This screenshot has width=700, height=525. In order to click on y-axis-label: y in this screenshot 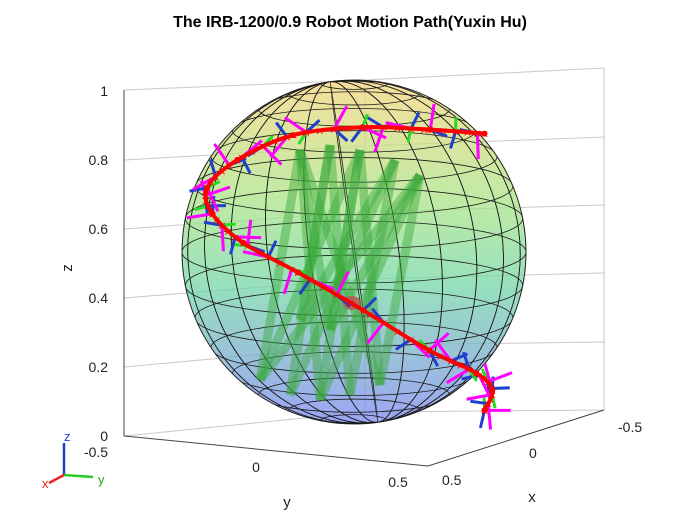, I will do `click(287, 502)`.